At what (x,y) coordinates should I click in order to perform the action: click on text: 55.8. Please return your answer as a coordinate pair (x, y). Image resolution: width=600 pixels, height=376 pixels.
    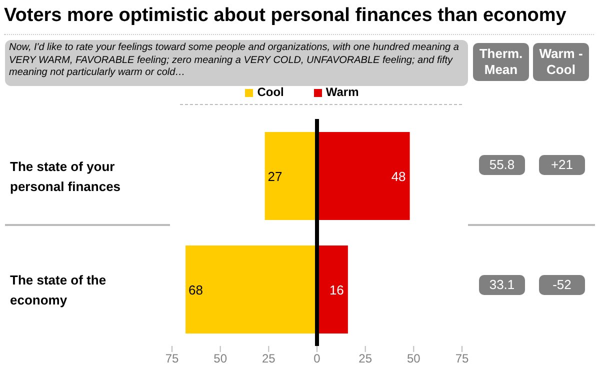
    Looking at the image, I should click on (502, 165).